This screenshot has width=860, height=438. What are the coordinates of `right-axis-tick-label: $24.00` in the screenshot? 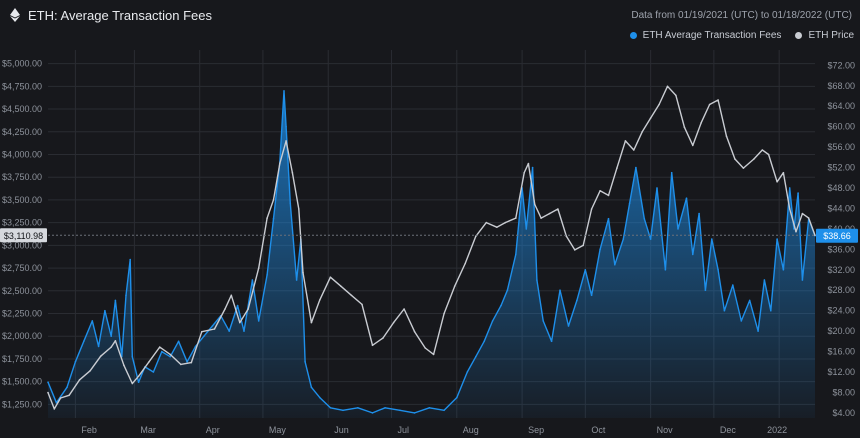 It's located at (841, 311).